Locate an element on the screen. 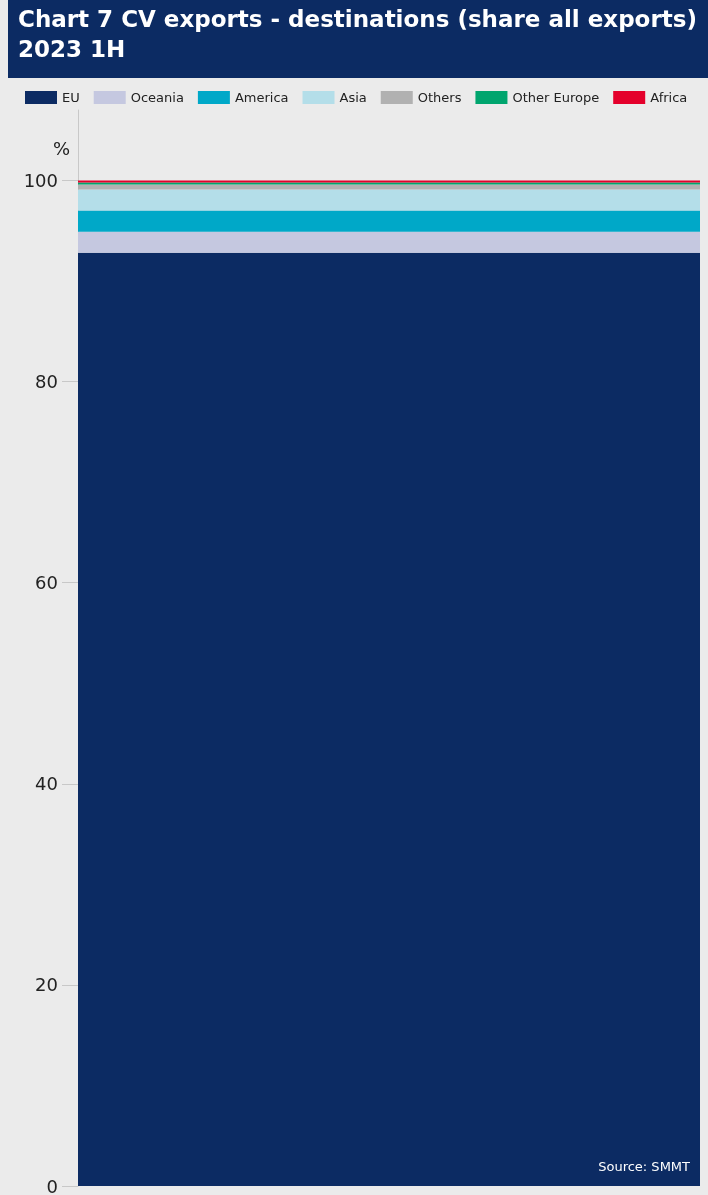  y-tick-label: 40 is located at coordinates (46, 784).